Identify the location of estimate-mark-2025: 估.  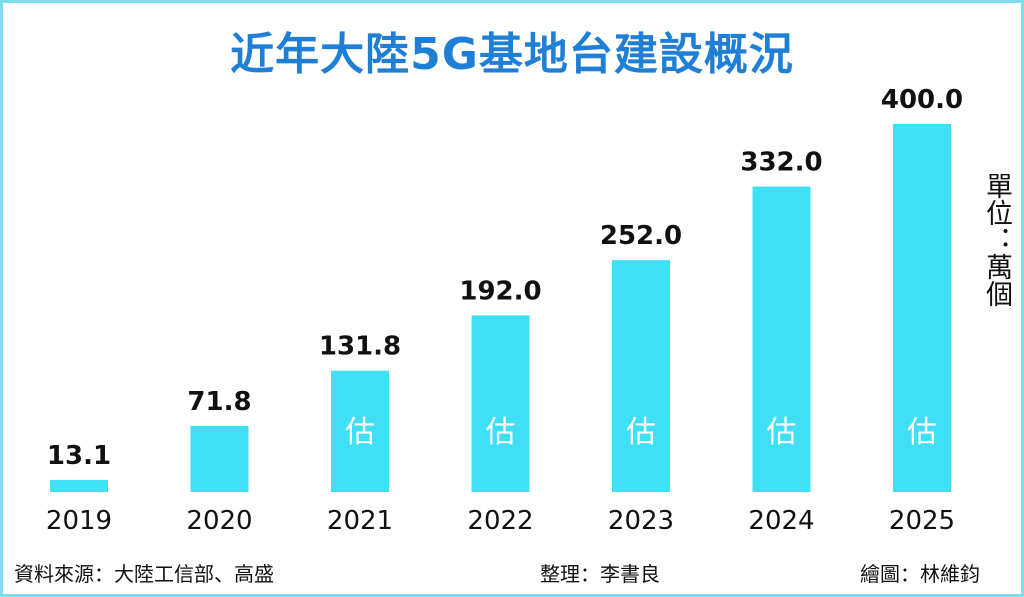
(922, 432).